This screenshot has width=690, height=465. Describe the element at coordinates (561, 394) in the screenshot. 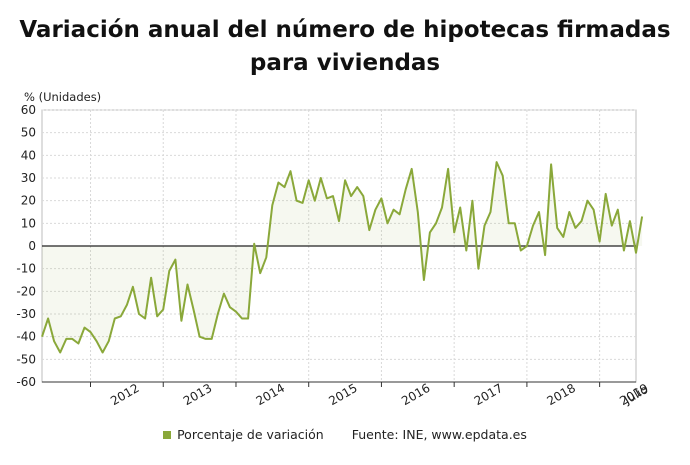

I see `x-tick-label: 2018` at that location.